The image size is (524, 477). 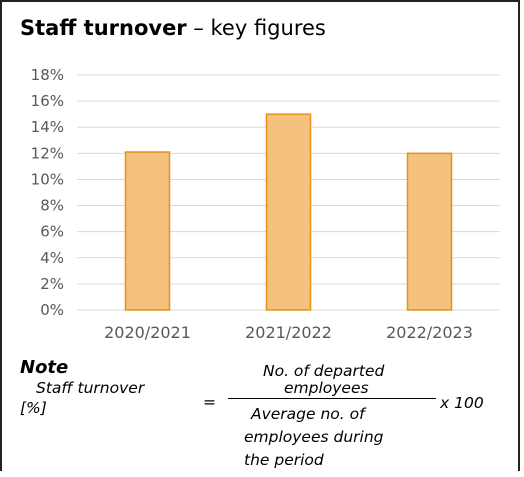 What do you see at coordinates (314, 437) in the screenshot?
I see `denominator-line2: employees during` at bounding box center [314, 437].